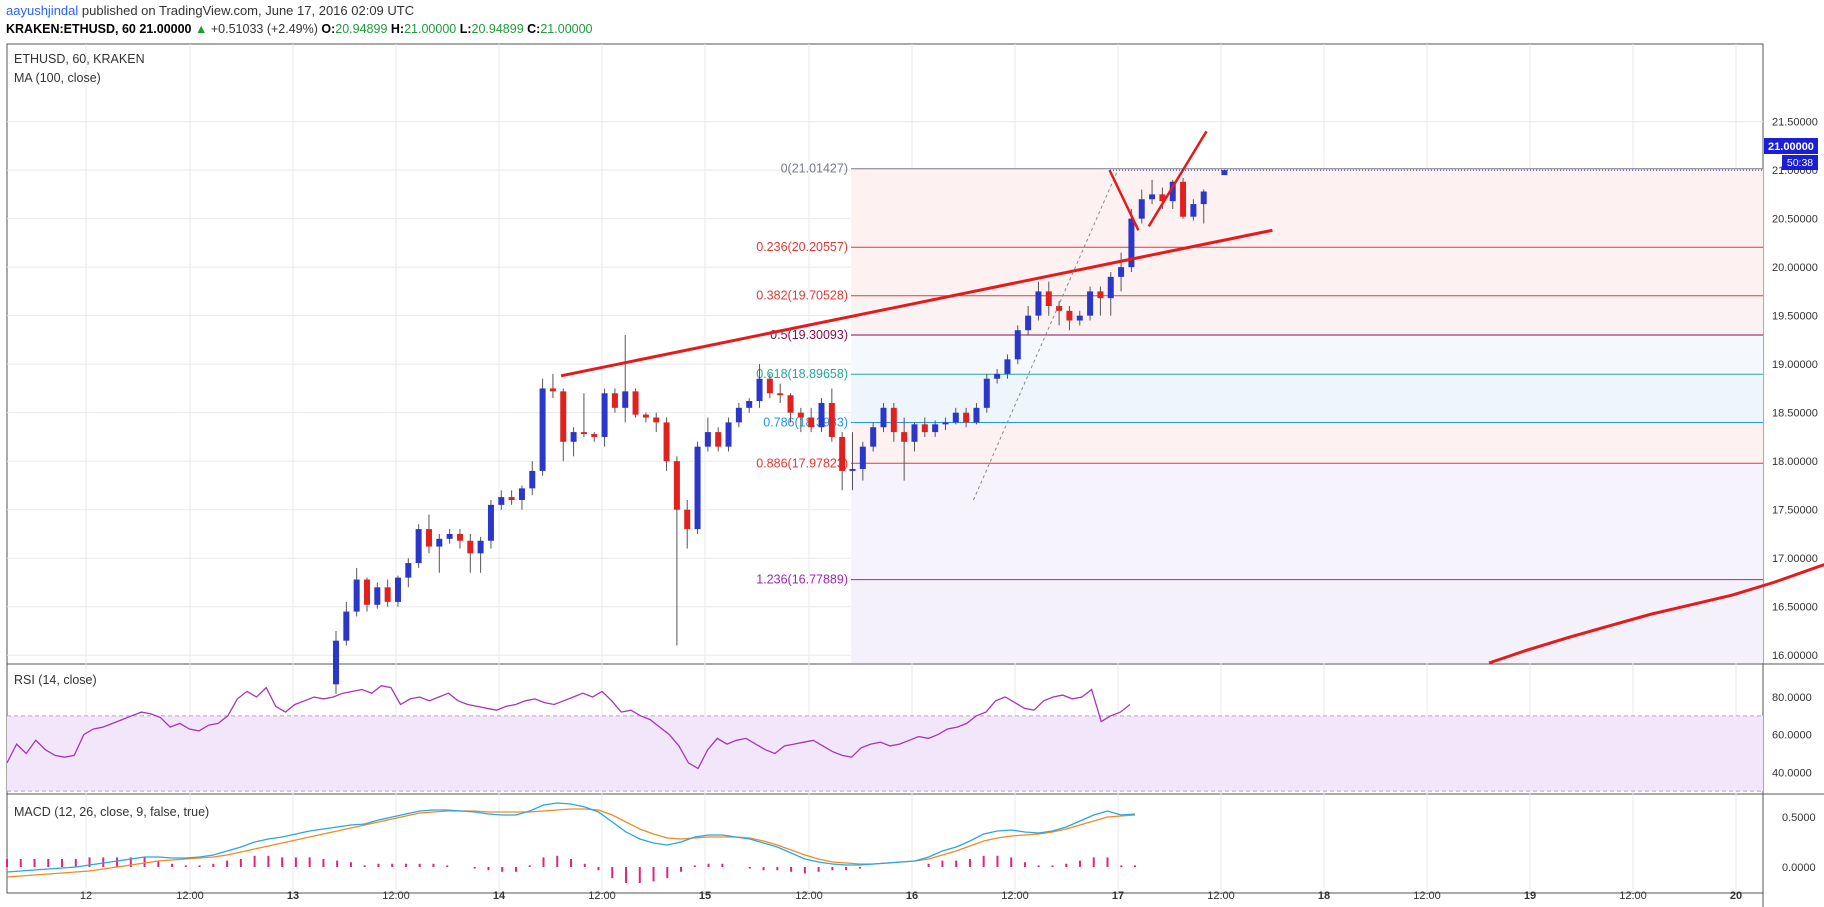 The width and height of the screenshot is (1824, 907). Describe the element at coordinates (201, 29) in the screenshot. I see `up-arrow-icon: ▲` at that location.